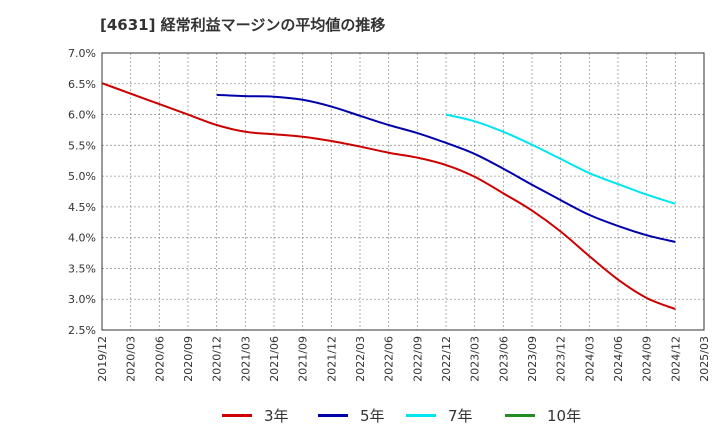 This screenshot has width=720, height=440. I want to click on x-tick-label: 2022/03, so click(360, 359).